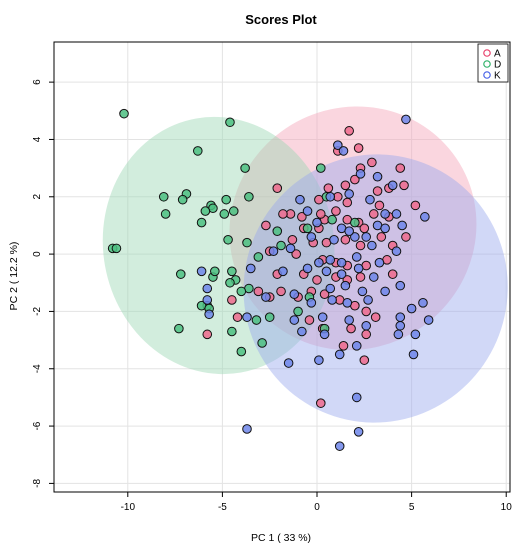 The image size is (524, 550). I want to click on x-tick-label: 0, so click(317, 507).